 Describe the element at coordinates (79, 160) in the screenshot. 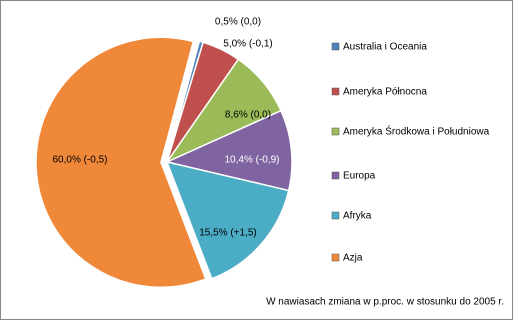

I see `data-label: 60,0% (-0,5)` at that location.